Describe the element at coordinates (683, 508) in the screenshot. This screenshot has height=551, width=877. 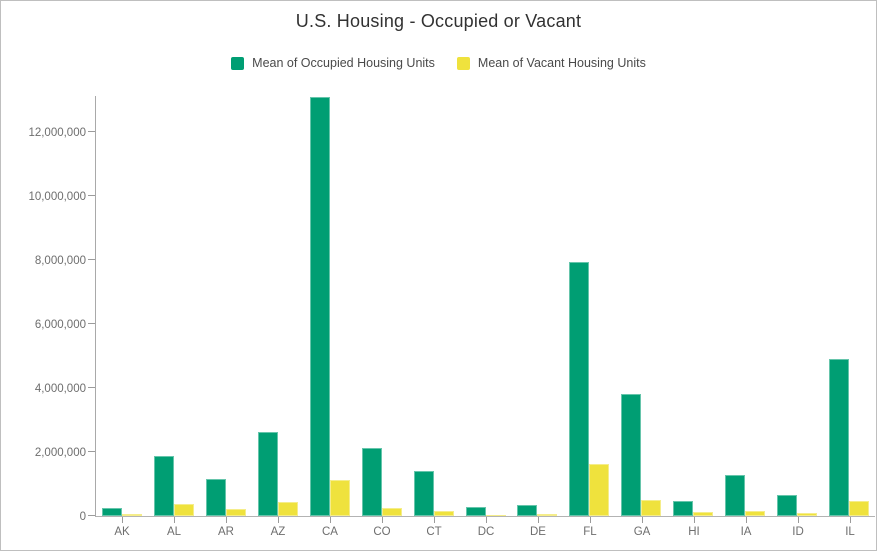
I see `bar-occupied-hi` at that location.